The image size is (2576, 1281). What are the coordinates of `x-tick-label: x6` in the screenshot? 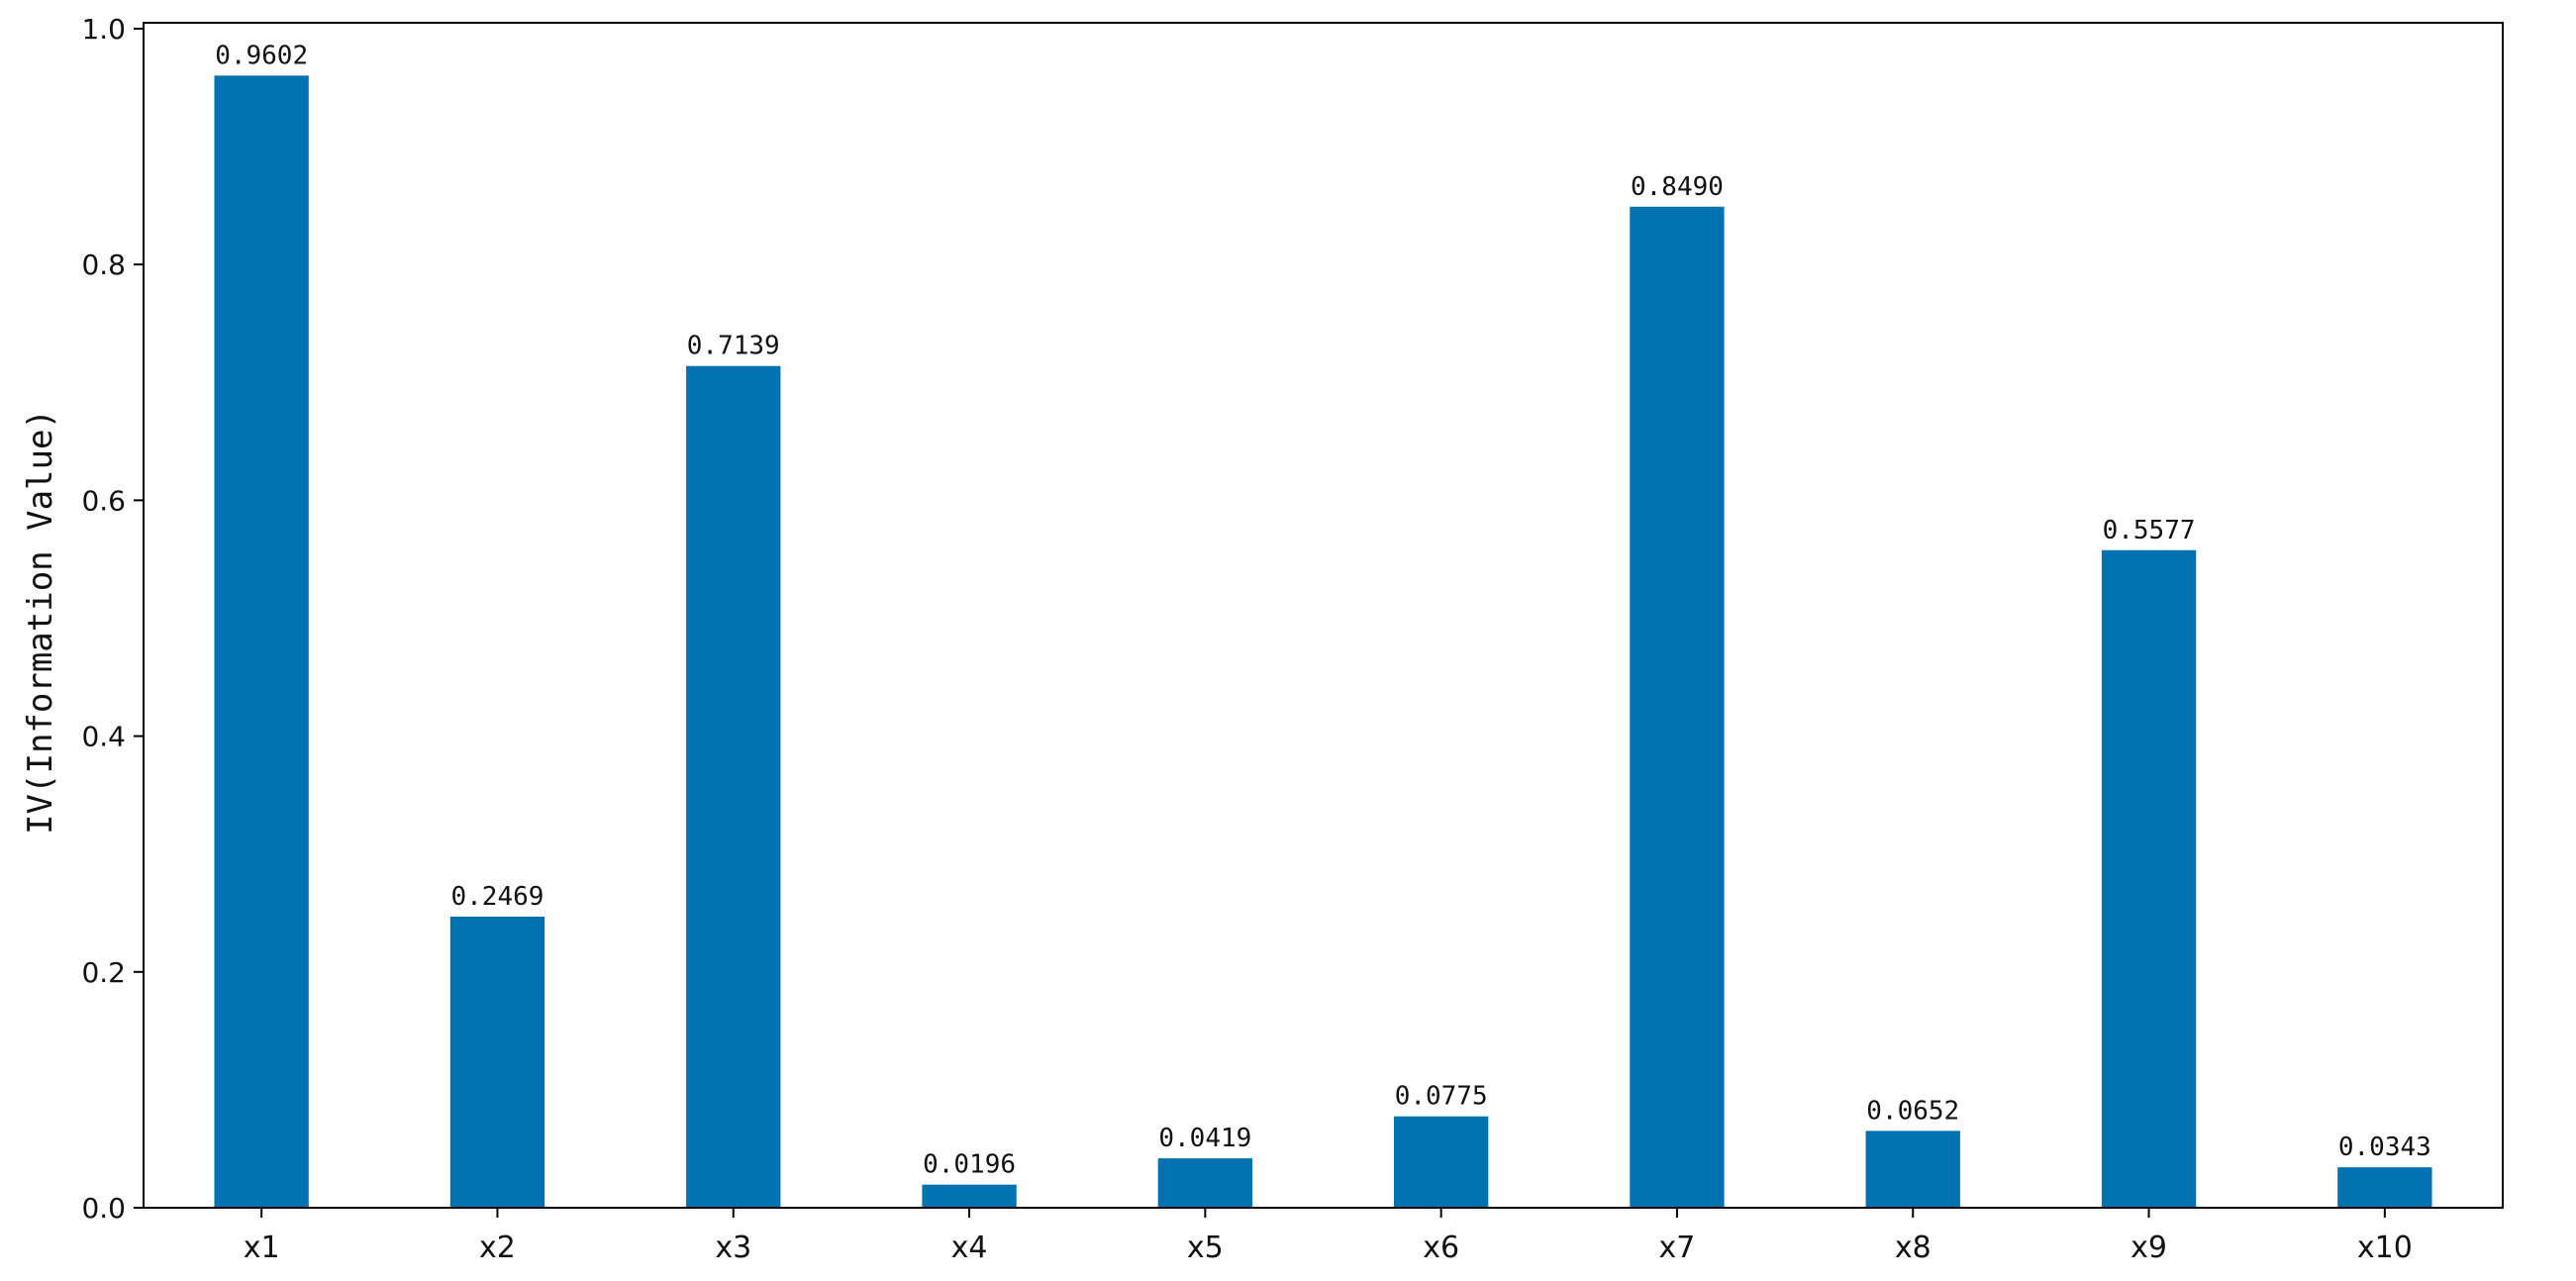 It's located at (1441, 1248).